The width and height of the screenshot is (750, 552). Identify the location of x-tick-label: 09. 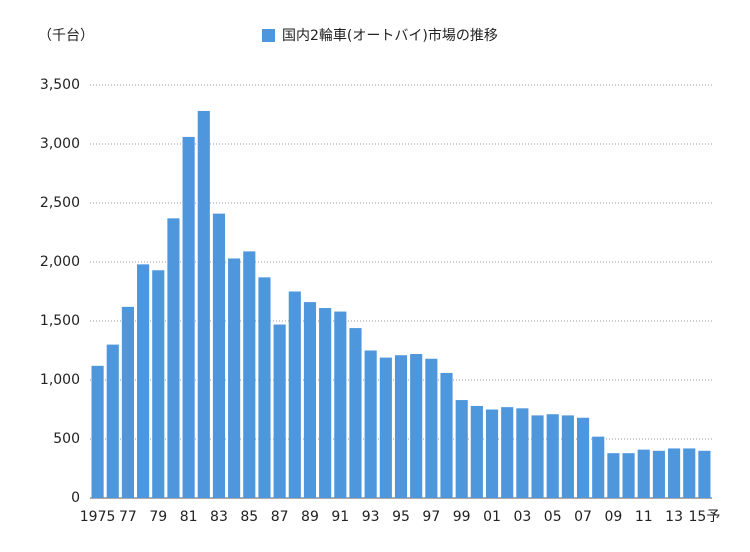
(613, 517).